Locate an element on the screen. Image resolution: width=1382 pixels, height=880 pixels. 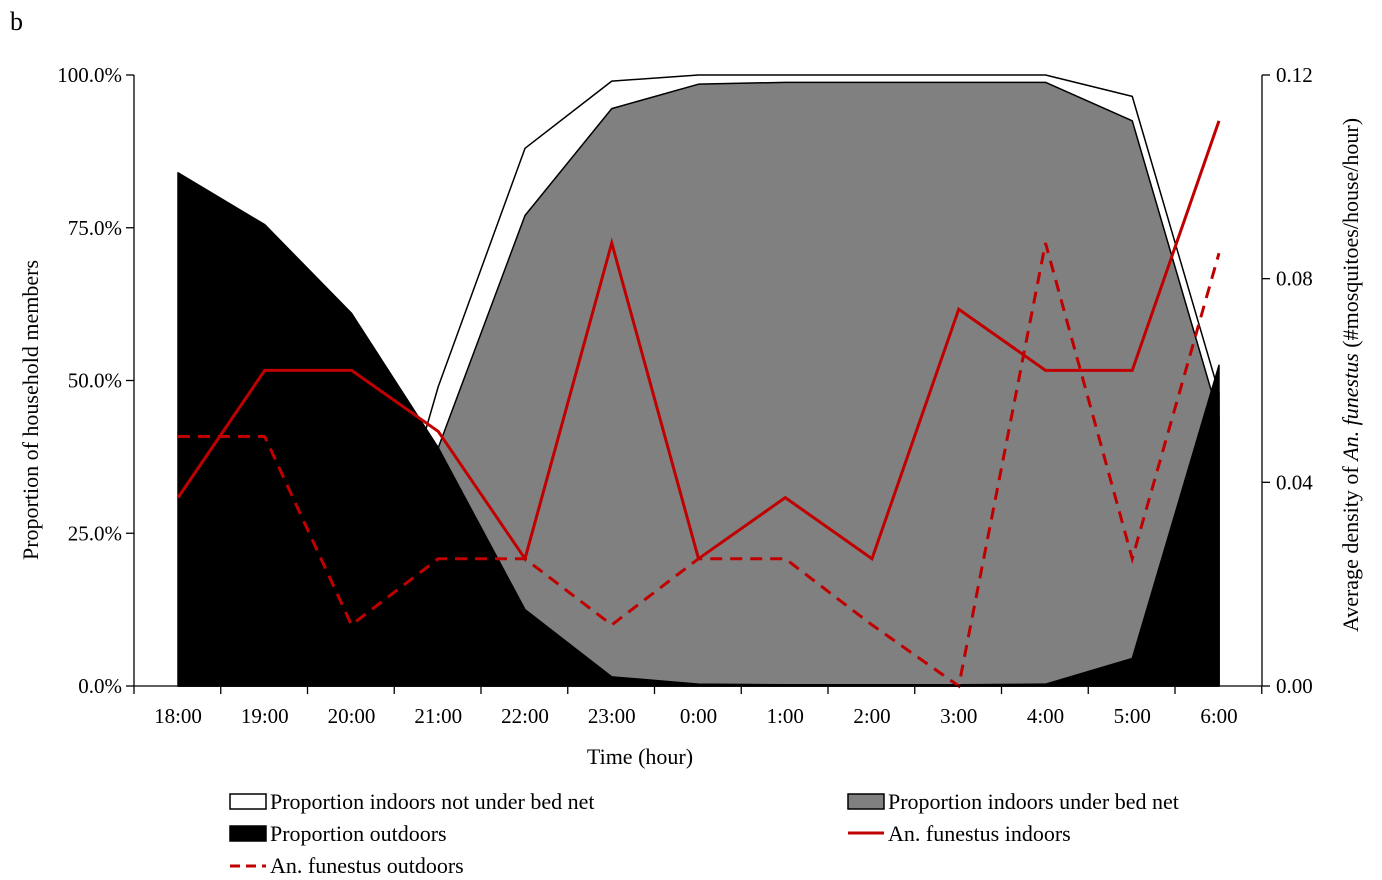
y-tick-label: 75.0% is located at coordinates (95, 228).